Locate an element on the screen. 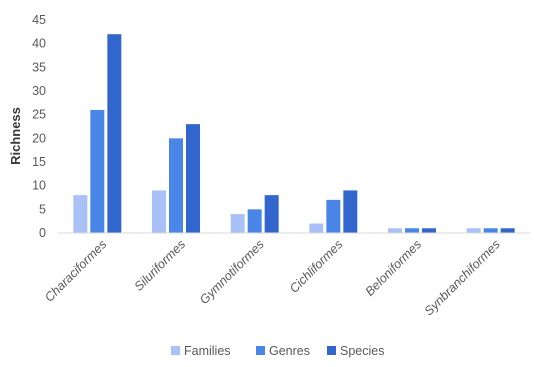 This screenshot has width=534, height=367. bar-families-siluriformes is located at coordinates (159, 211).